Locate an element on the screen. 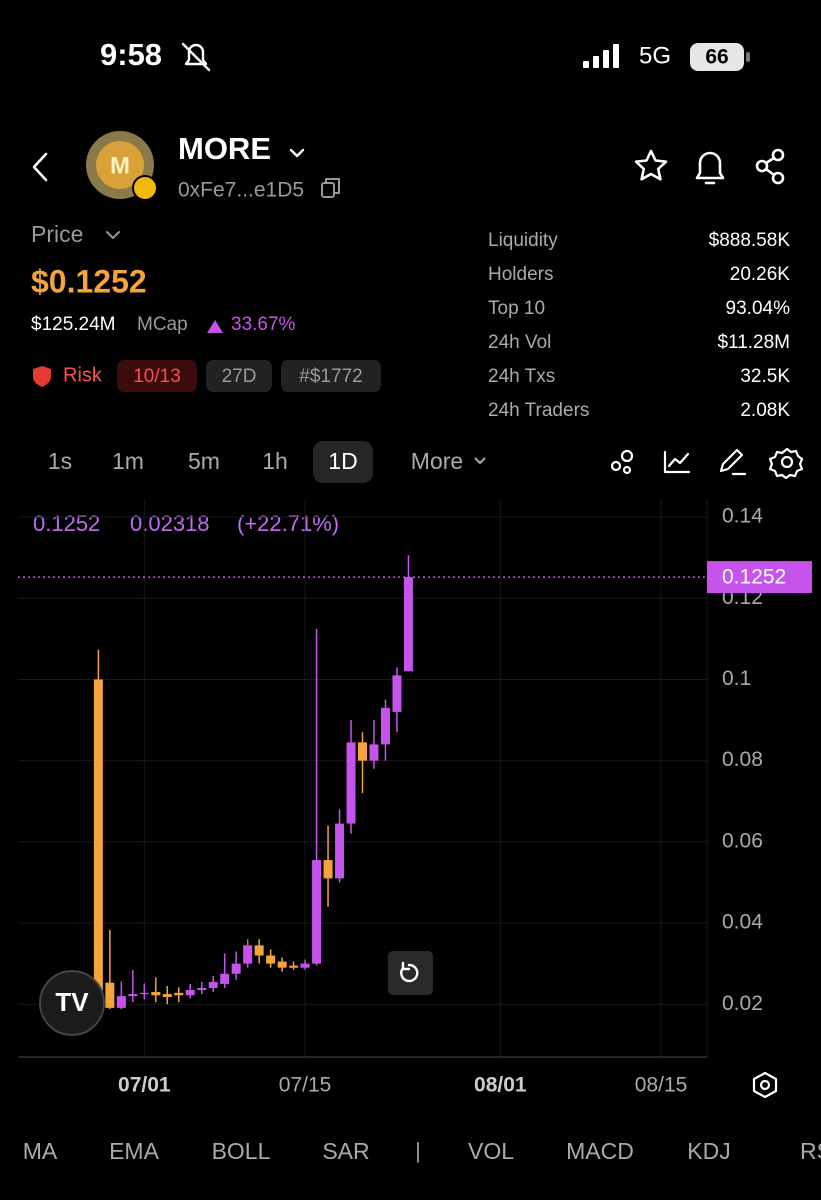  tradingview-logo is located at coordinates (72, 1003).